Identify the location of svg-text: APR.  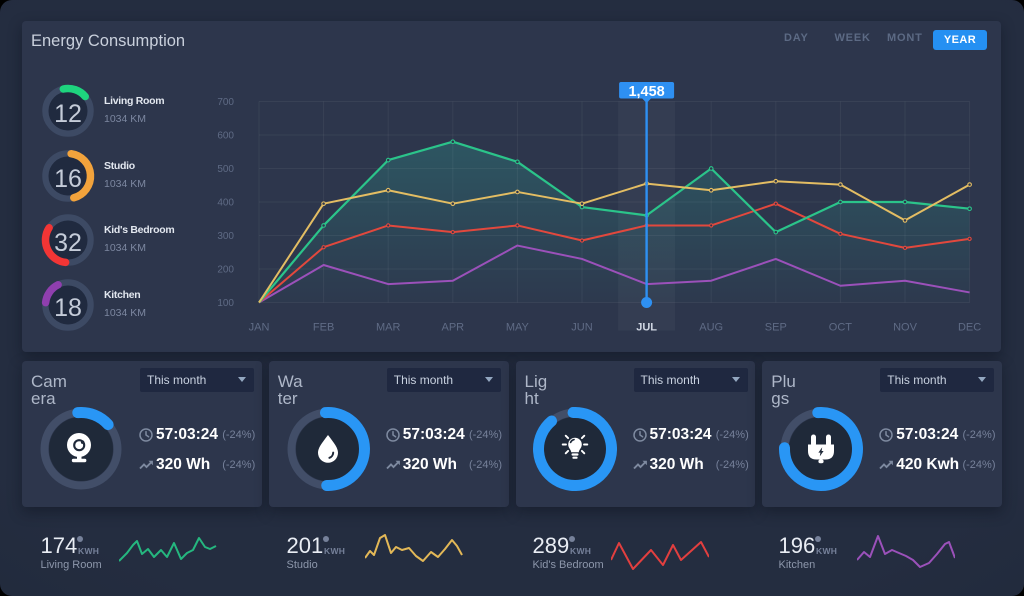
(452, 328).